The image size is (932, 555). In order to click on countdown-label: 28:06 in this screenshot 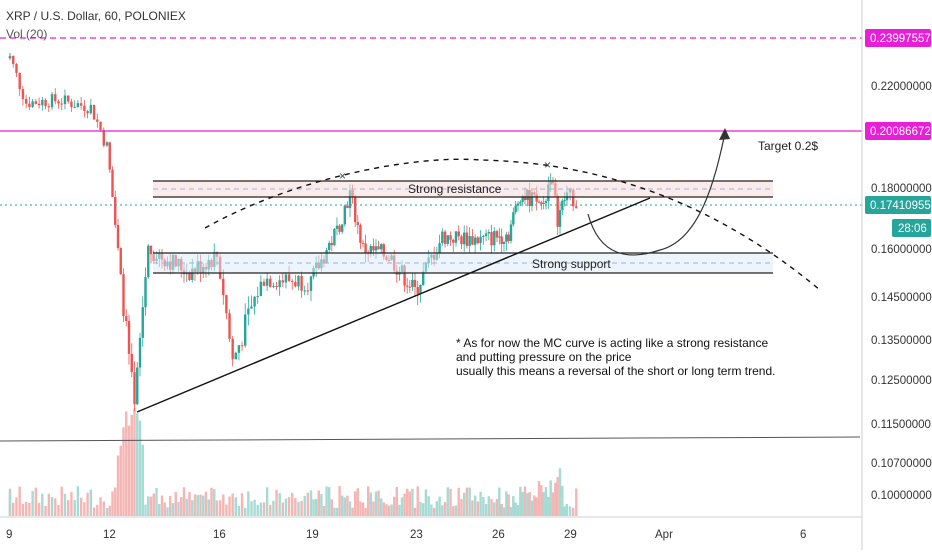, I will do `click(911, 228)`.